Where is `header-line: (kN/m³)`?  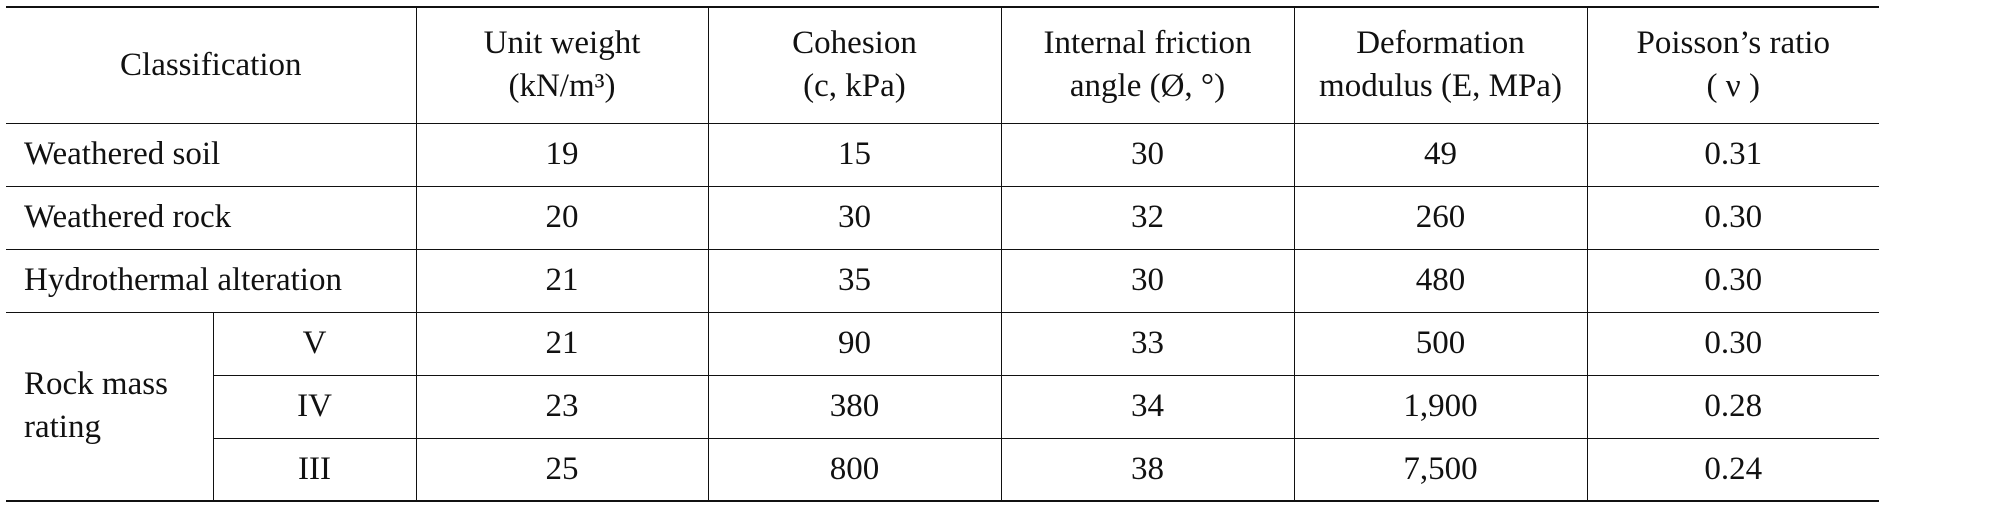 header-line: (kN/m³) is located at coordinates (562, 86).